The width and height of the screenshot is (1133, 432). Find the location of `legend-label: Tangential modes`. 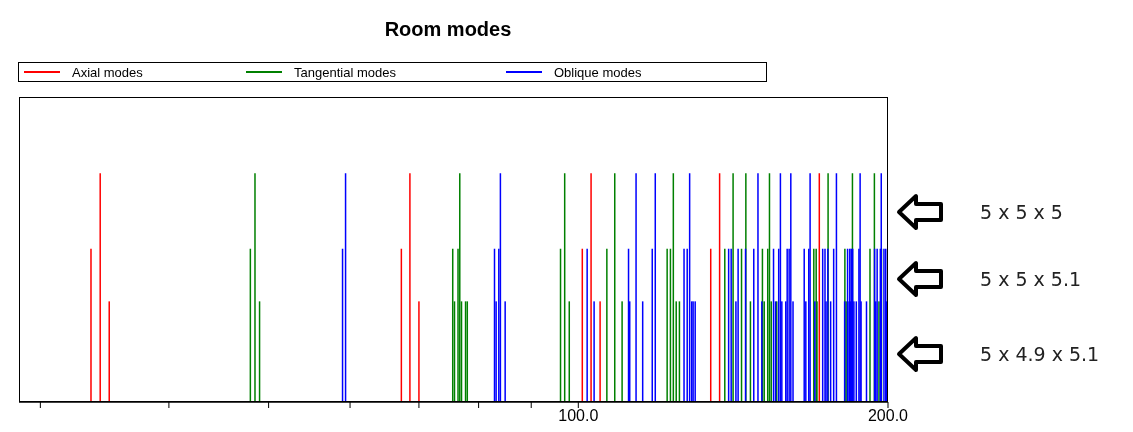

legend-label: Tangential modes is located at coordinates (345, 72).